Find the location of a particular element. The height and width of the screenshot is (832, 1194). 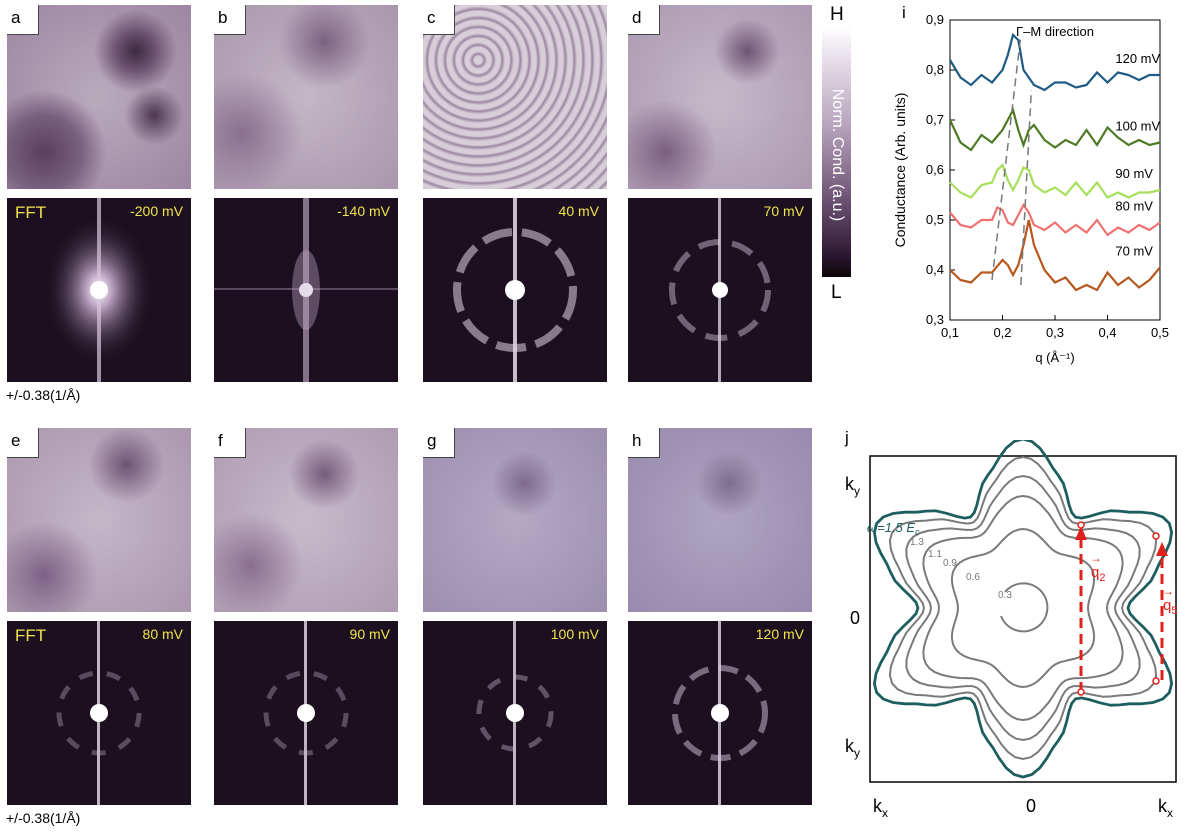

y-tick-label: 0,6 is located at coordinates (935, 169).